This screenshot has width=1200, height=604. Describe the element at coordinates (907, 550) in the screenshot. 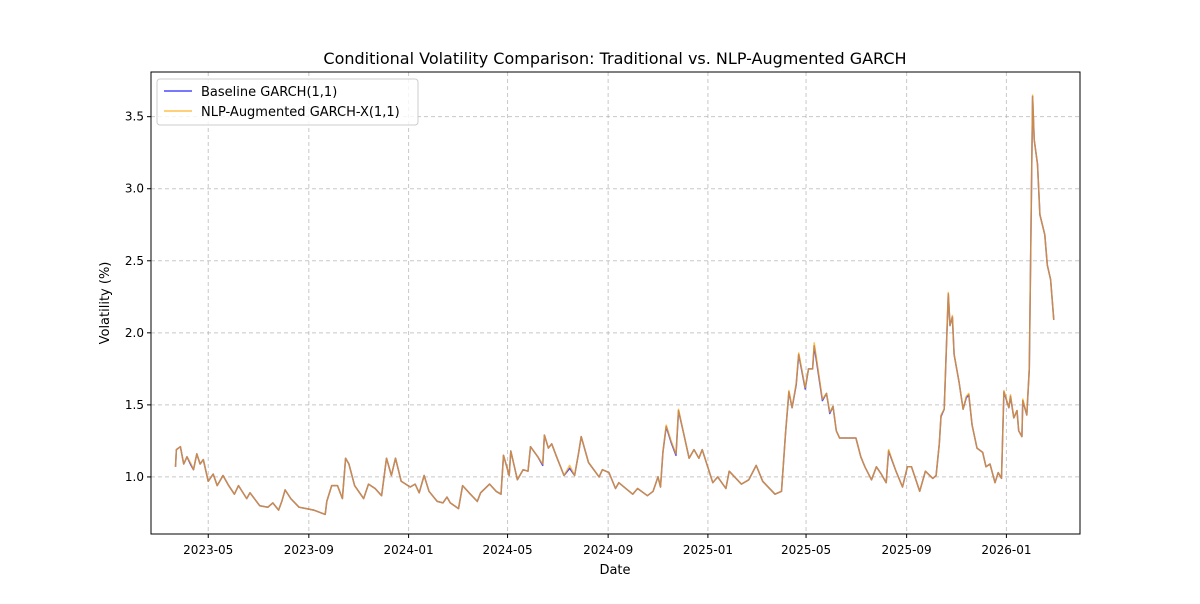

I see `x-tick-label: 2025-09` at that location.